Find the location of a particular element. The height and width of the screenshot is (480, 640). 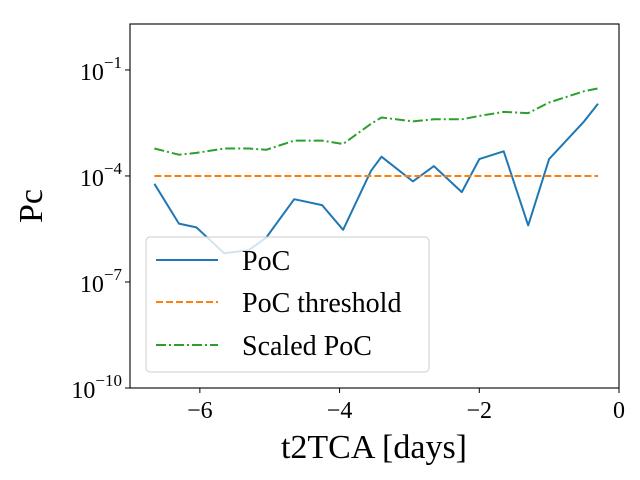

legend-label-scaled: Scaled PoC is located at coordinates (307, 346).